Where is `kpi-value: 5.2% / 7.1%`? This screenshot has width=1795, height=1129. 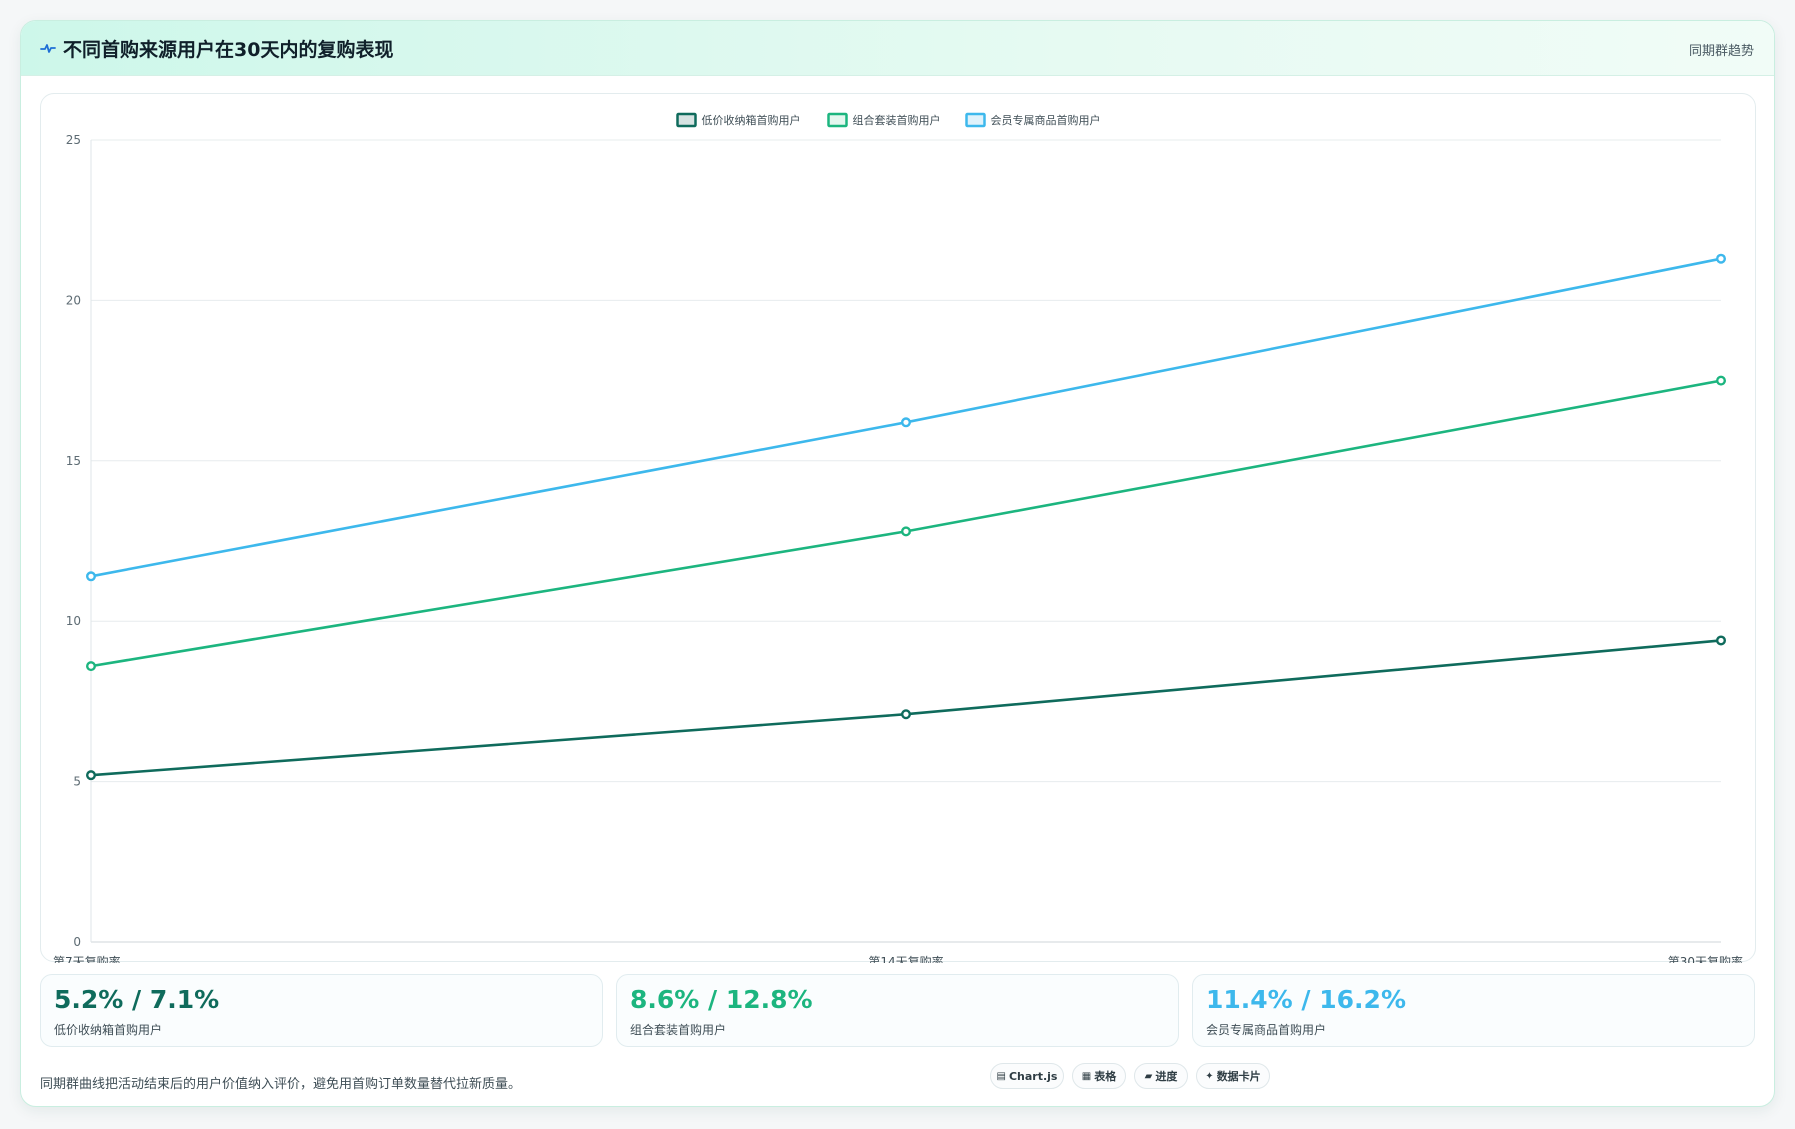 kpi-value: 5.2% / 7.1% is located at coordinates (137, 999).